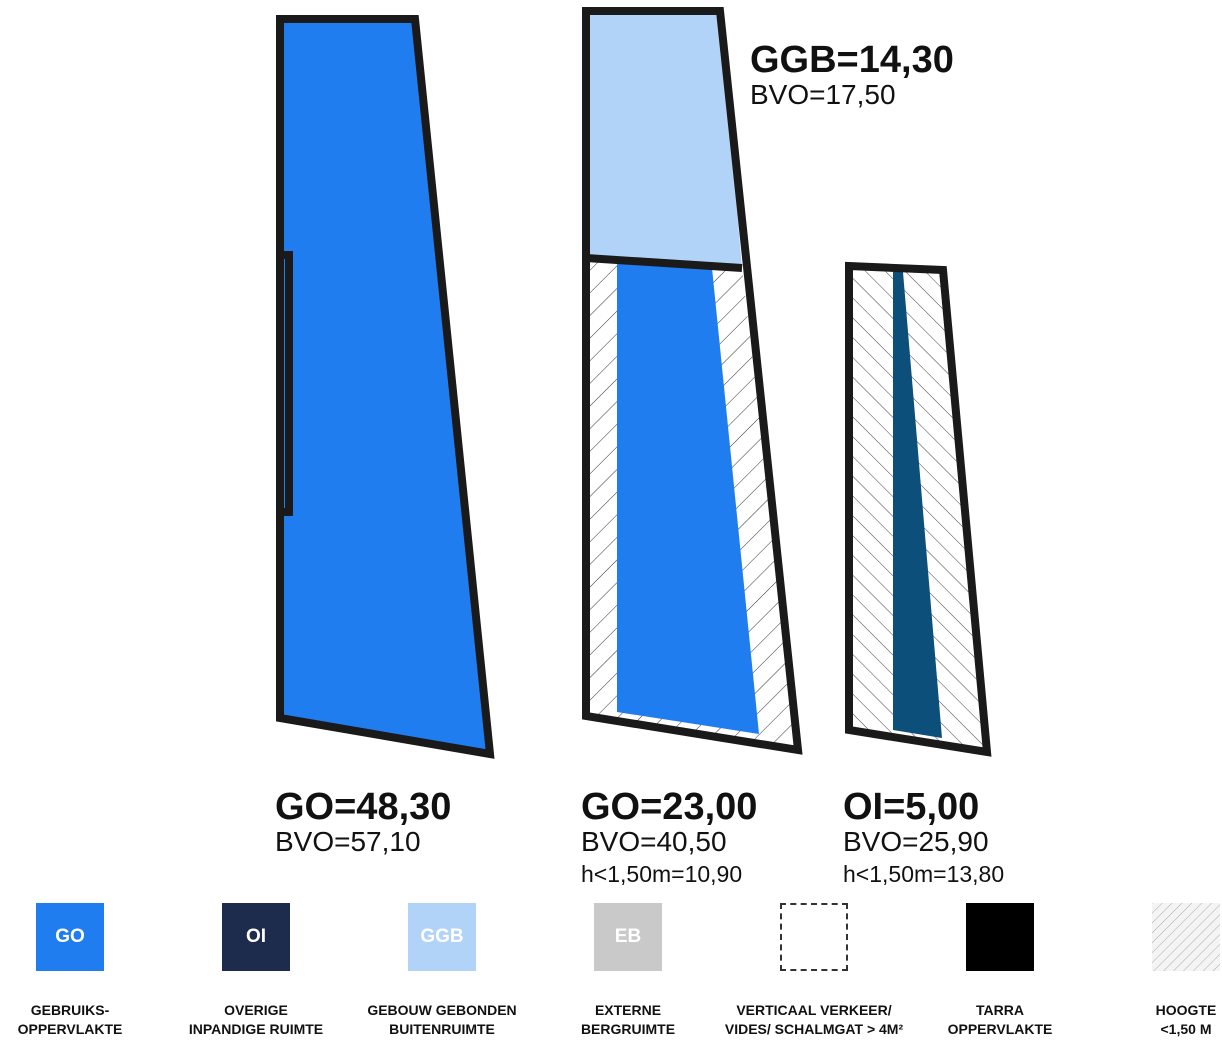 This screenshot has width=1222, height=1040. Describe the element at coordinates (288, 383) in the screenshot. I see `left-wall-notch` at that location.